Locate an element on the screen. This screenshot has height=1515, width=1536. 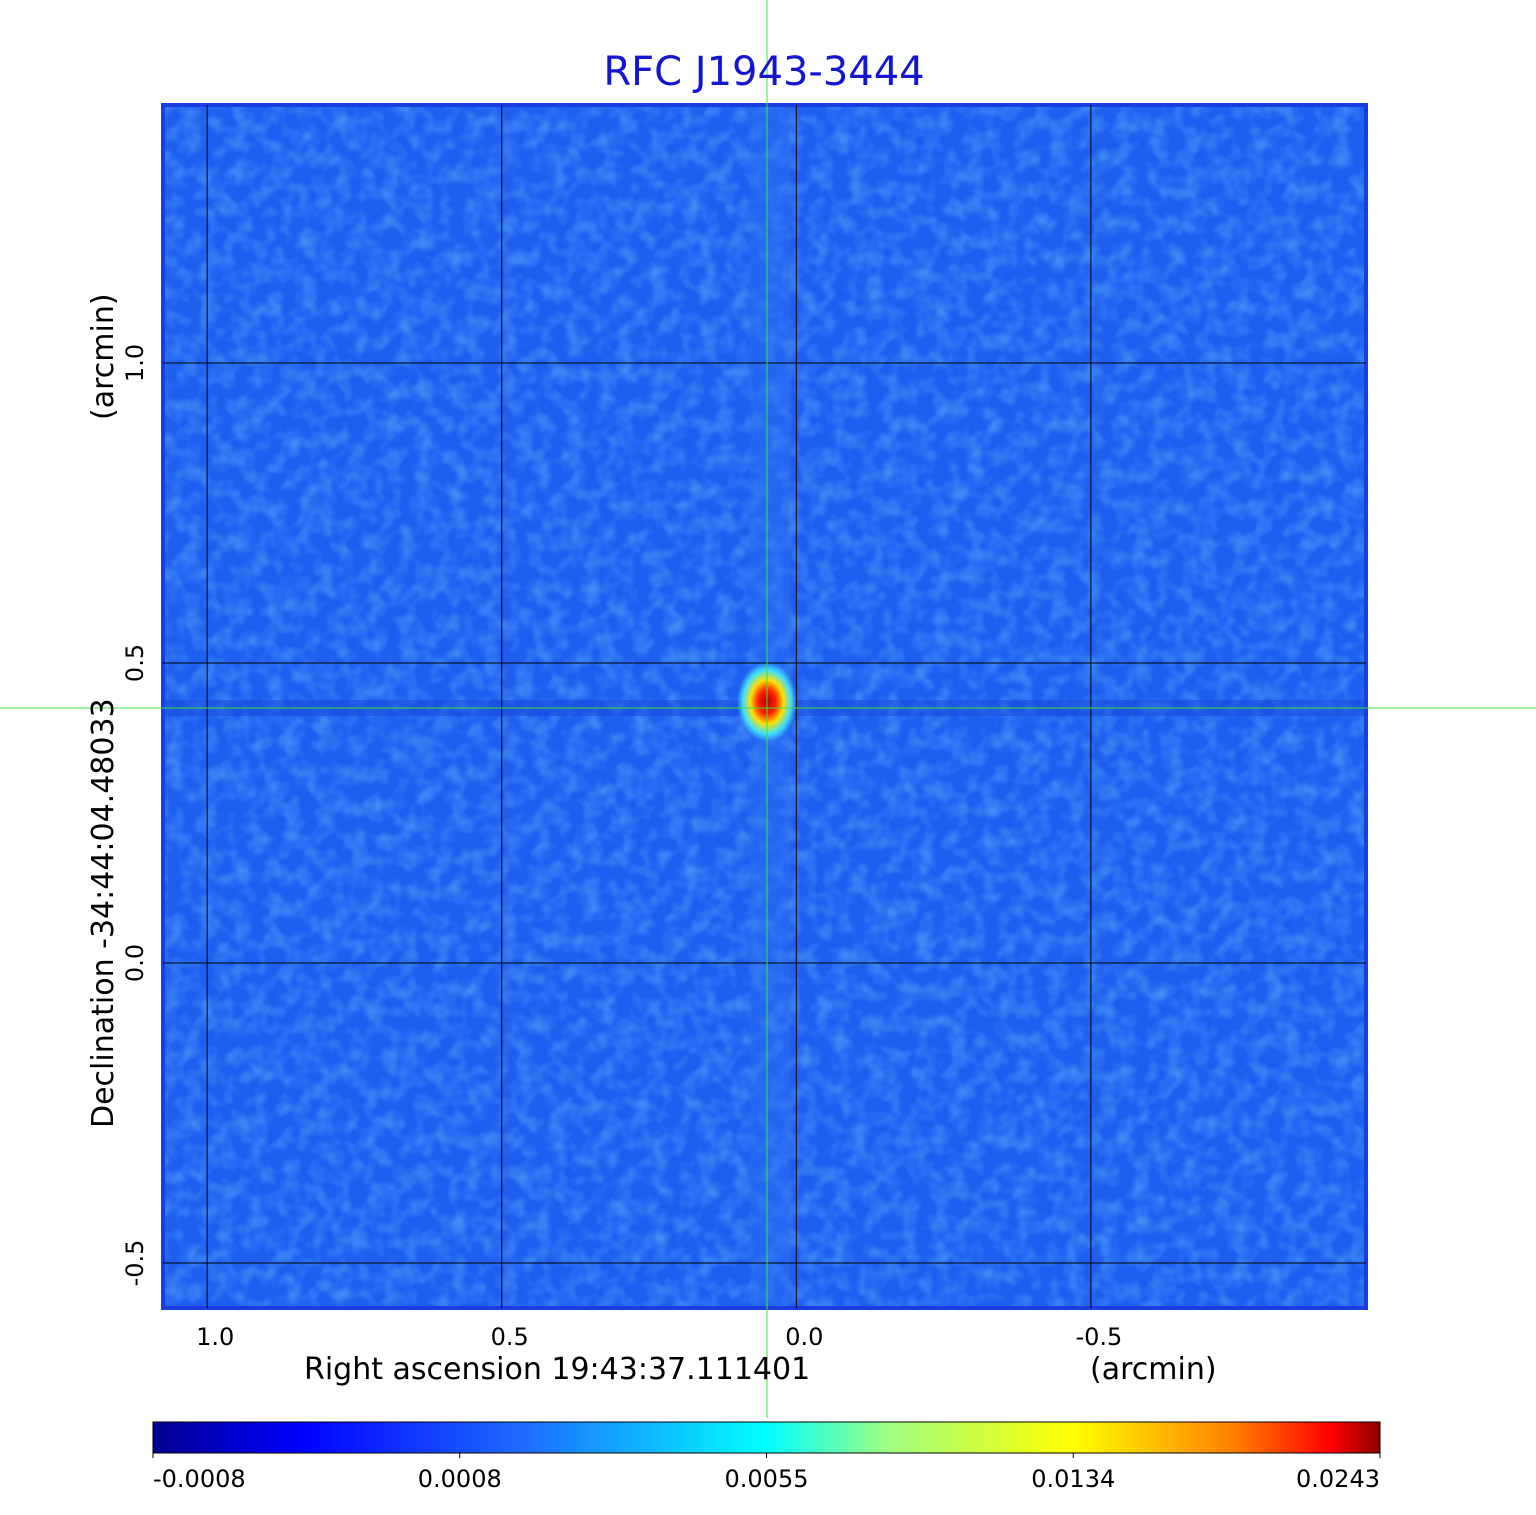
colorbar-tick-label: 0.0243 is located at coordinates (1338, 1479).